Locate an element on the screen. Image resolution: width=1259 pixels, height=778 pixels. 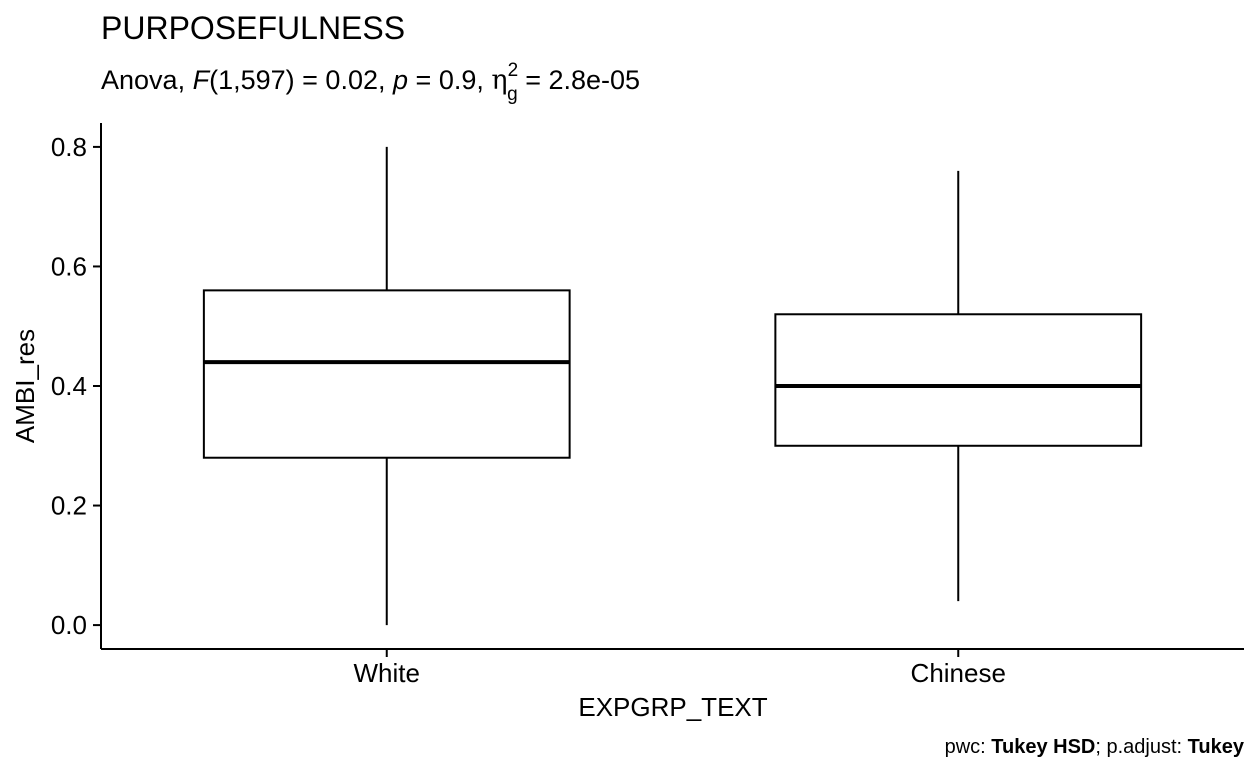
y-tick-label: 0.8 is located at coordinates (69, 147).